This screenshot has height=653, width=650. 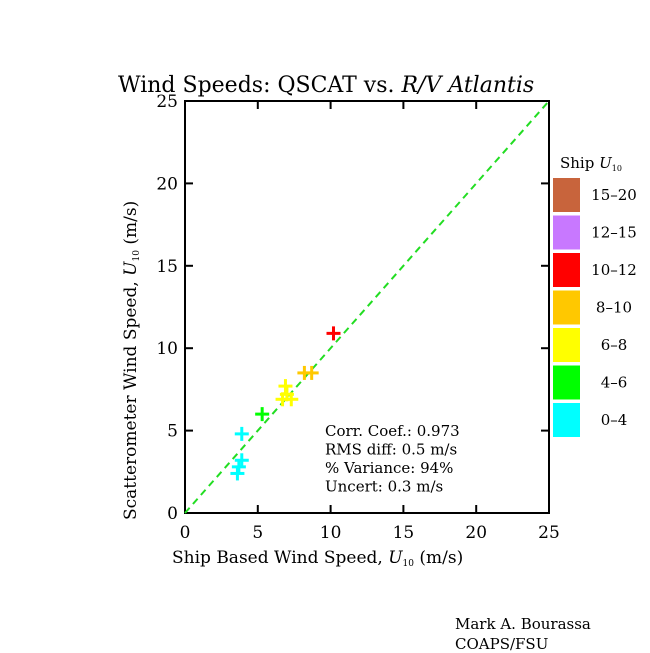 I want to click on credit-name: Mark A. Bourassa, so click(x=523, y=624).